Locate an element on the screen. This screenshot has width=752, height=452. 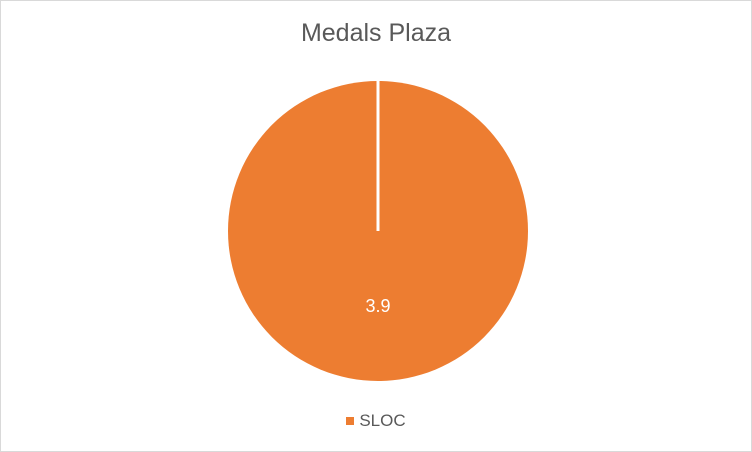
chart-title: Medals Plaza is located at coordinates (376, 33).